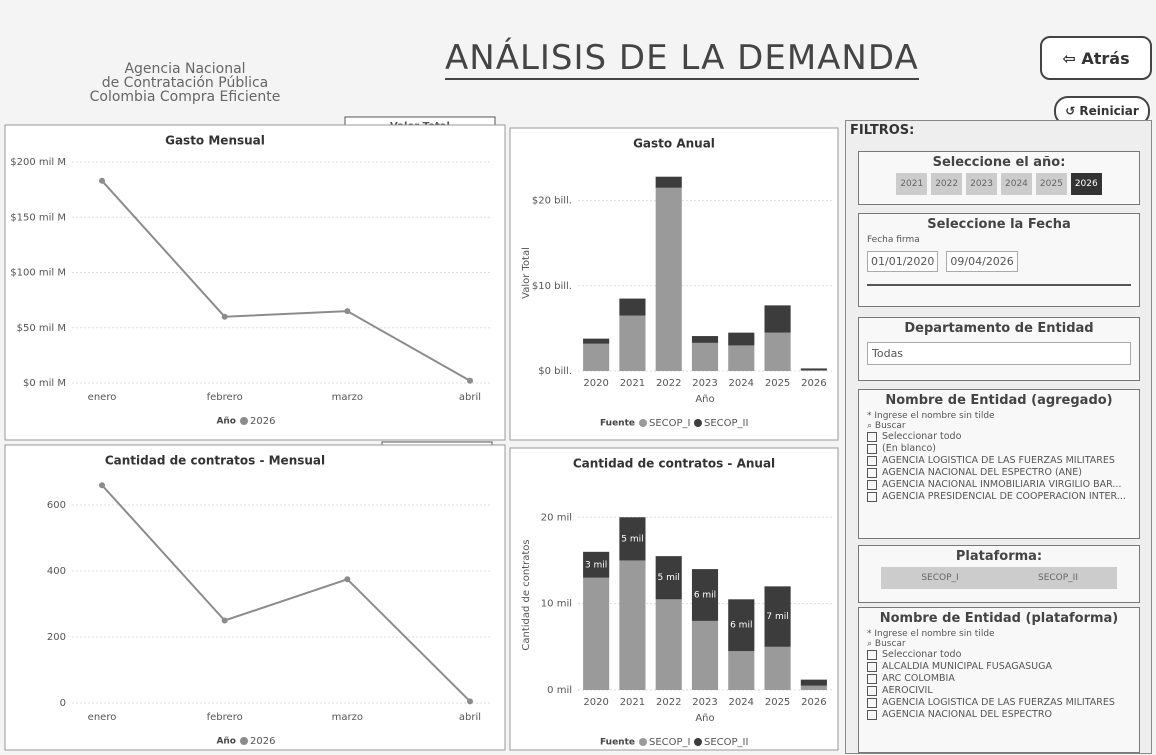 The height and width of the screenshot is (755, 1156). Describe the element at coordinates (595, 702) in the screenshot. I see `x-tick-label: 2020` at that location.